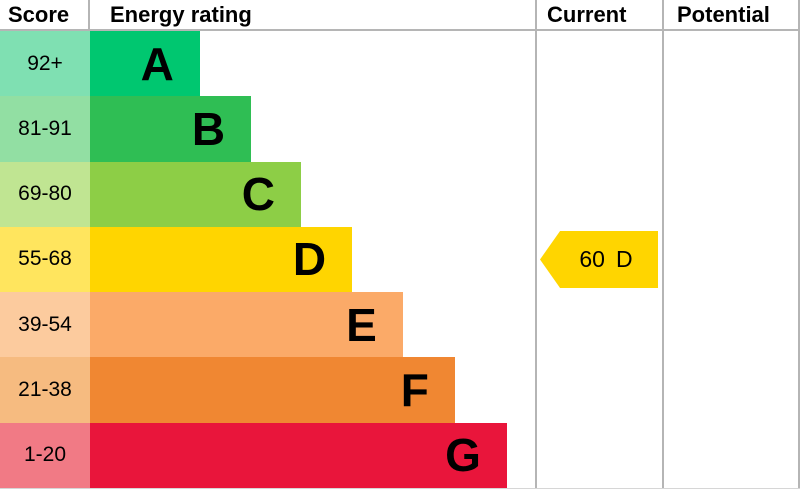 Image resolution: width=800 pixels, height=489 pixels. I want to click on potential-column-header: Potential, so click(731, 14).